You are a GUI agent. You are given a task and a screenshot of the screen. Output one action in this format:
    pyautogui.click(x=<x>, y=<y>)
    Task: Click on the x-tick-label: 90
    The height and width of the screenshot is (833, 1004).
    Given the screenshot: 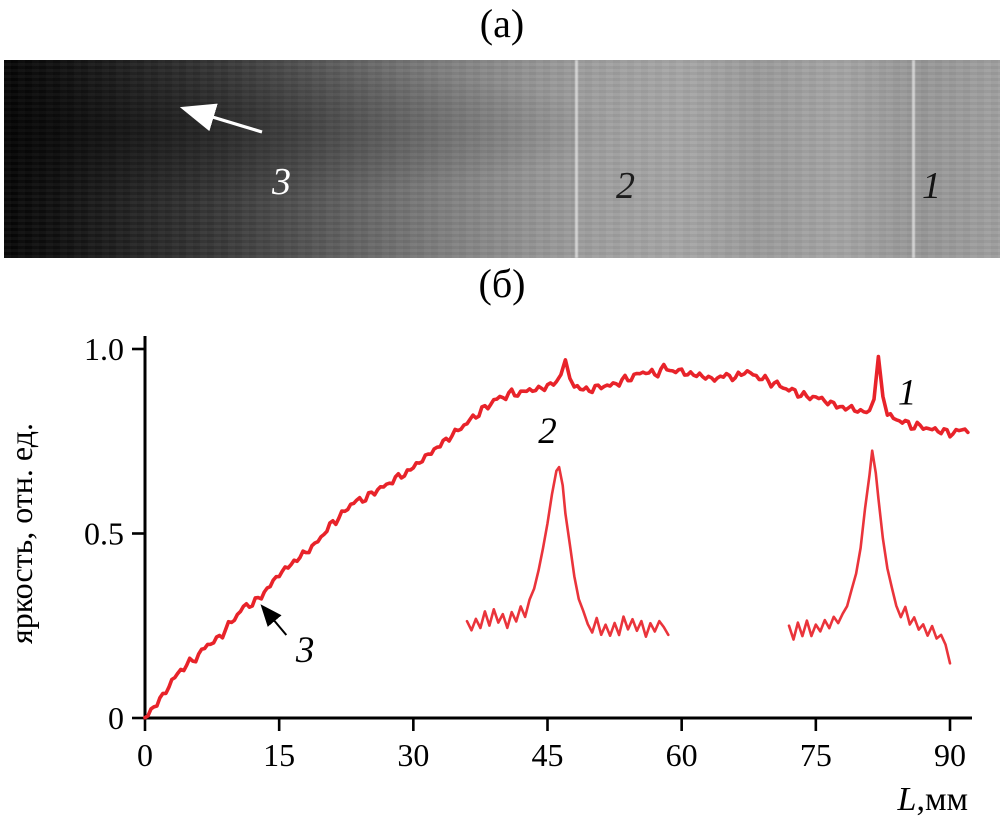 What is the action you would take?
    pyautogui.click(x=950, y=755)
    